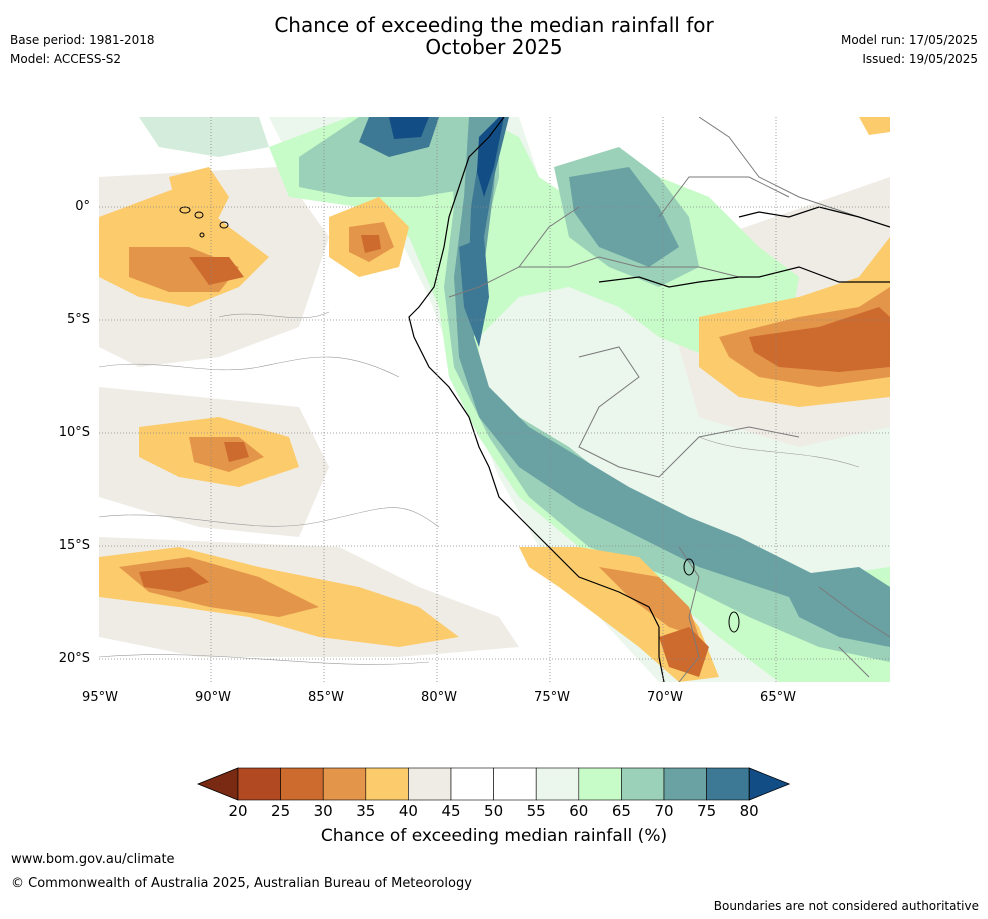 The height and width of the screenshot is (919, 988). I want to click on colorbar-tick-label: 80, so click(749, 811).